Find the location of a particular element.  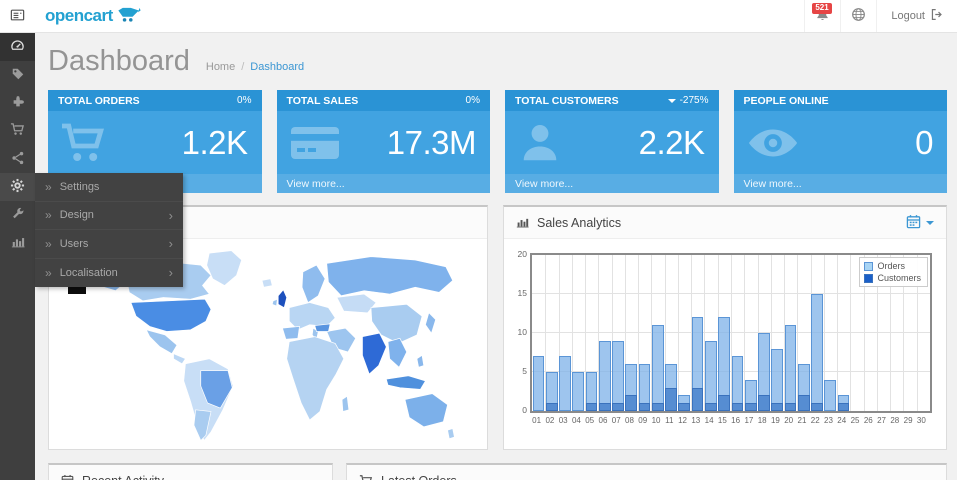

x-tick-label: 20 is located at coordinates (789, 420).